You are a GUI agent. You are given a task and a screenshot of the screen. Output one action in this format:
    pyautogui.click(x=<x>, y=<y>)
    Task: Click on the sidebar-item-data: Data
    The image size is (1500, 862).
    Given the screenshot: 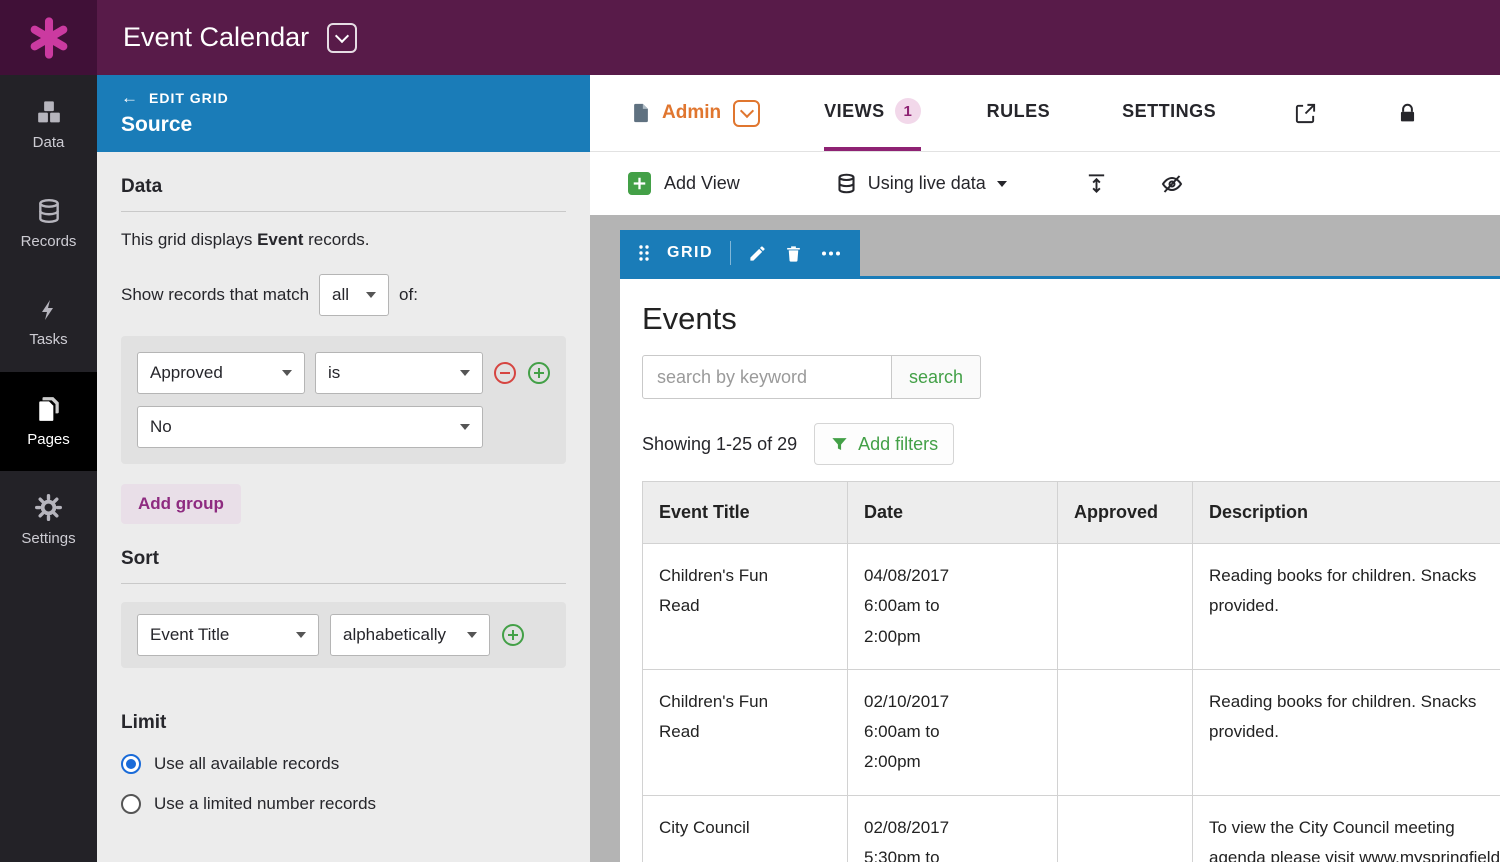 What is the action you would take?
    pyautogui.click(x=48, y=124)
    